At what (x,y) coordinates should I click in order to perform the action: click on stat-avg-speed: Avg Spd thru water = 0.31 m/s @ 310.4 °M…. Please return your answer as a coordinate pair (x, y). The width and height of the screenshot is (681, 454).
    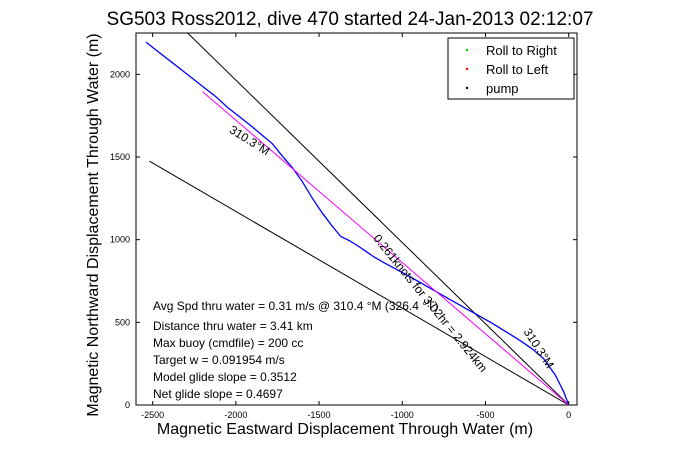
    Looking at the image, I should click on (295, 306).